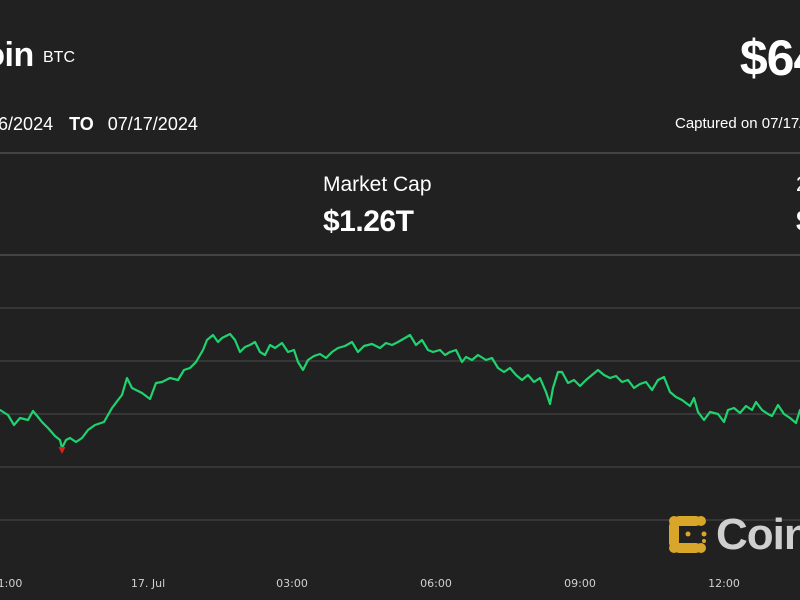 Image resolution: width=800 pixels, height=600 pixels. Describe the element at coordinates (798, 205) in the screenshot. I see `stat-volume: 2 $` at that location.